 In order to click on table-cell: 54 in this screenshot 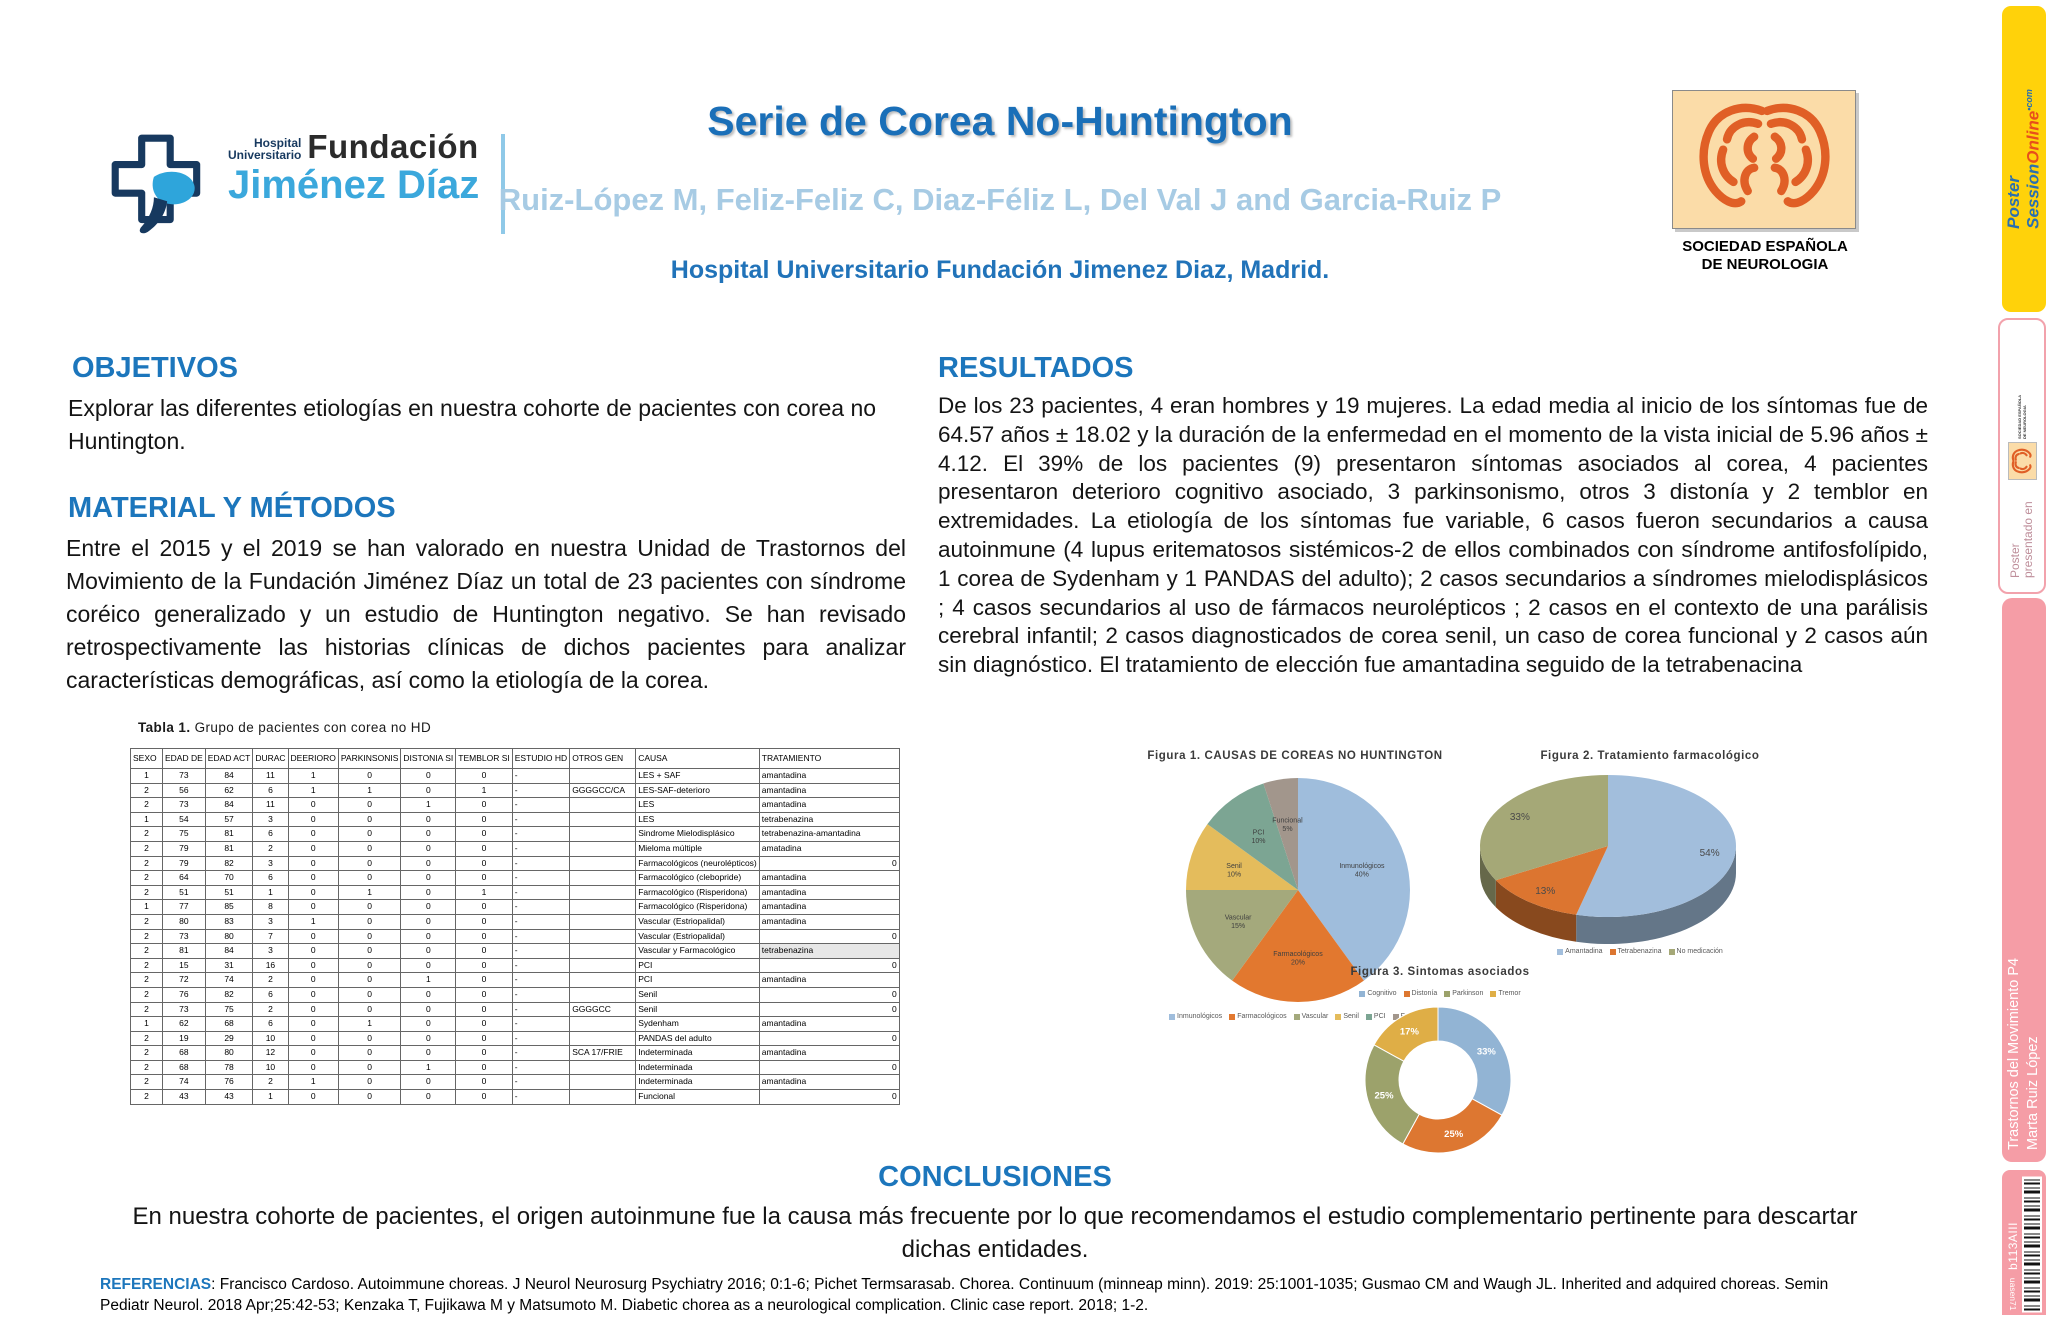, I will do `click(184, 819)`.